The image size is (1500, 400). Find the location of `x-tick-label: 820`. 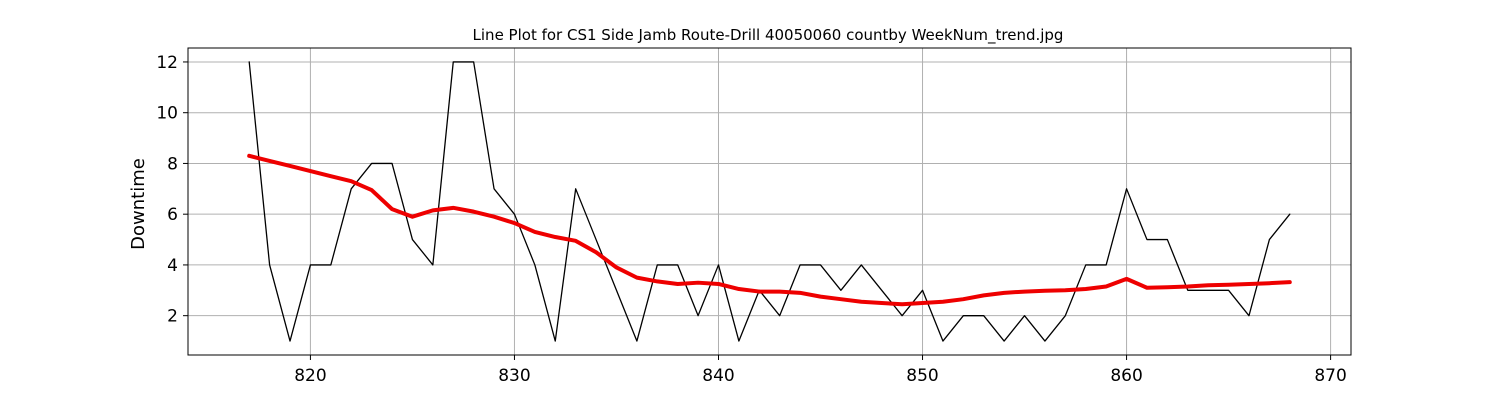

x-tick-label: 820 is located at coordinates (310, 376).